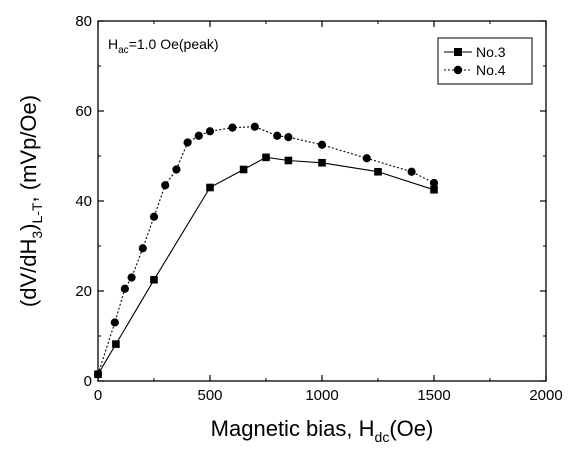  I want to click on y-tick-label: 0, so click(88, 381).